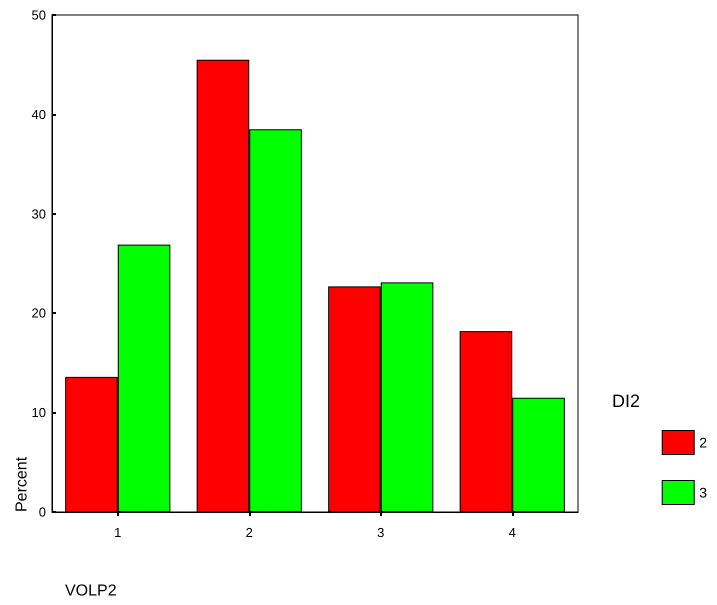 This screenshot has width=717, height=605. Describe the element at coordinates (39, 313) in the screenshot. I see `y-tick-label: 20` at that location.